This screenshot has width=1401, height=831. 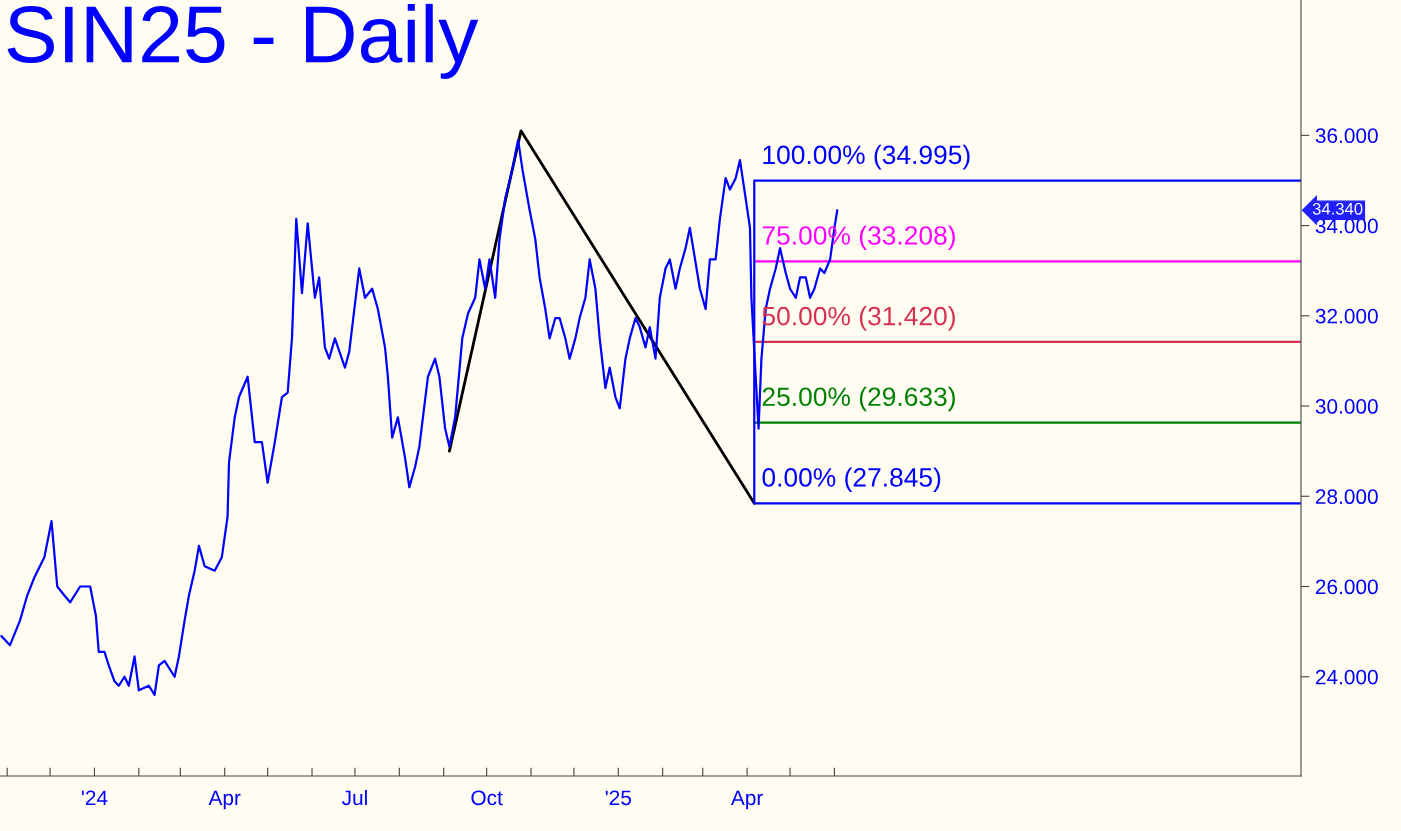 What do you see at coordinates (1346, 136) in the screenshot?
I see `y-tick-label: 36.000` at bounding box center [1346, 136].